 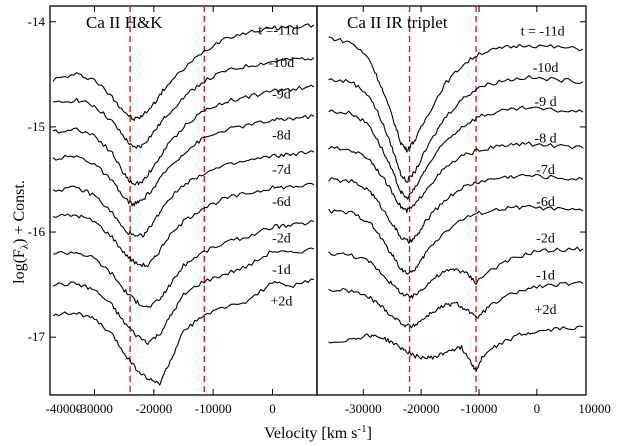 I want to click on epoch-label: -9d, so click(x=281, y=95).